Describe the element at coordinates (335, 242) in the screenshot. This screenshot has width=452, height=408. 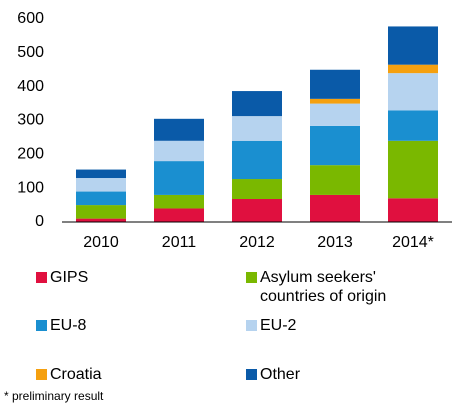
I see `x-tick-label: 2013` at that location.